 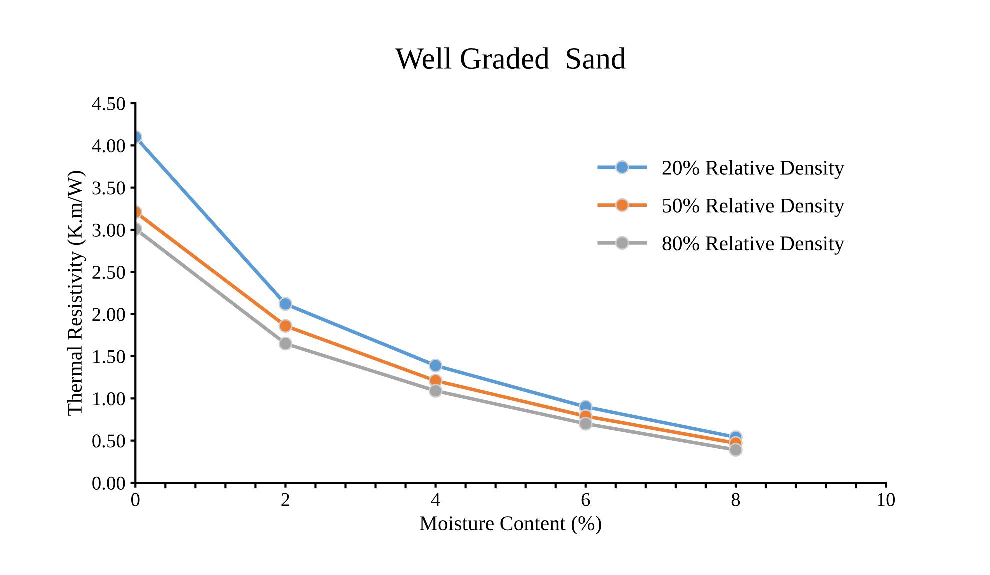 What do you see at coordinates (887, 499) in the screenshot?
I see `x-tick-label: 10` at bounding box center [887, 499].